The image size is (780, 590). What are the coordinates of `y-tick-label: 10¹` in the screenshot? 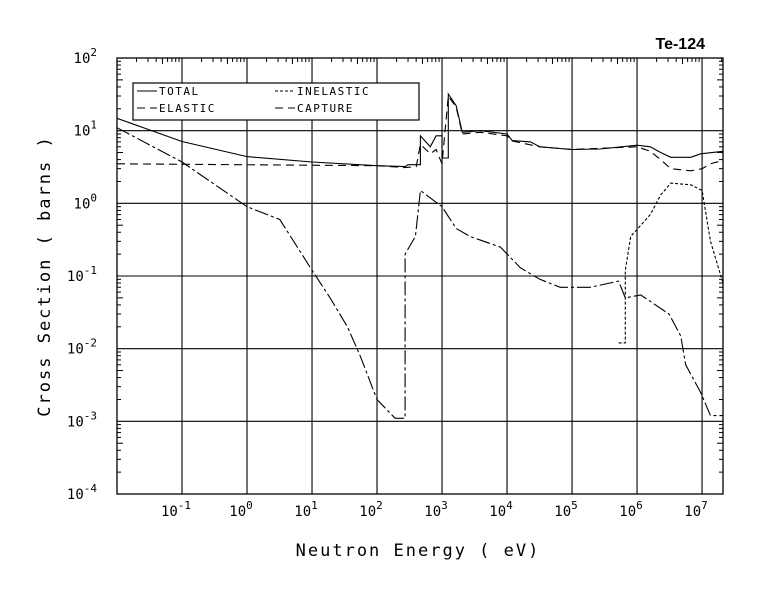 It's located at (85, 129).